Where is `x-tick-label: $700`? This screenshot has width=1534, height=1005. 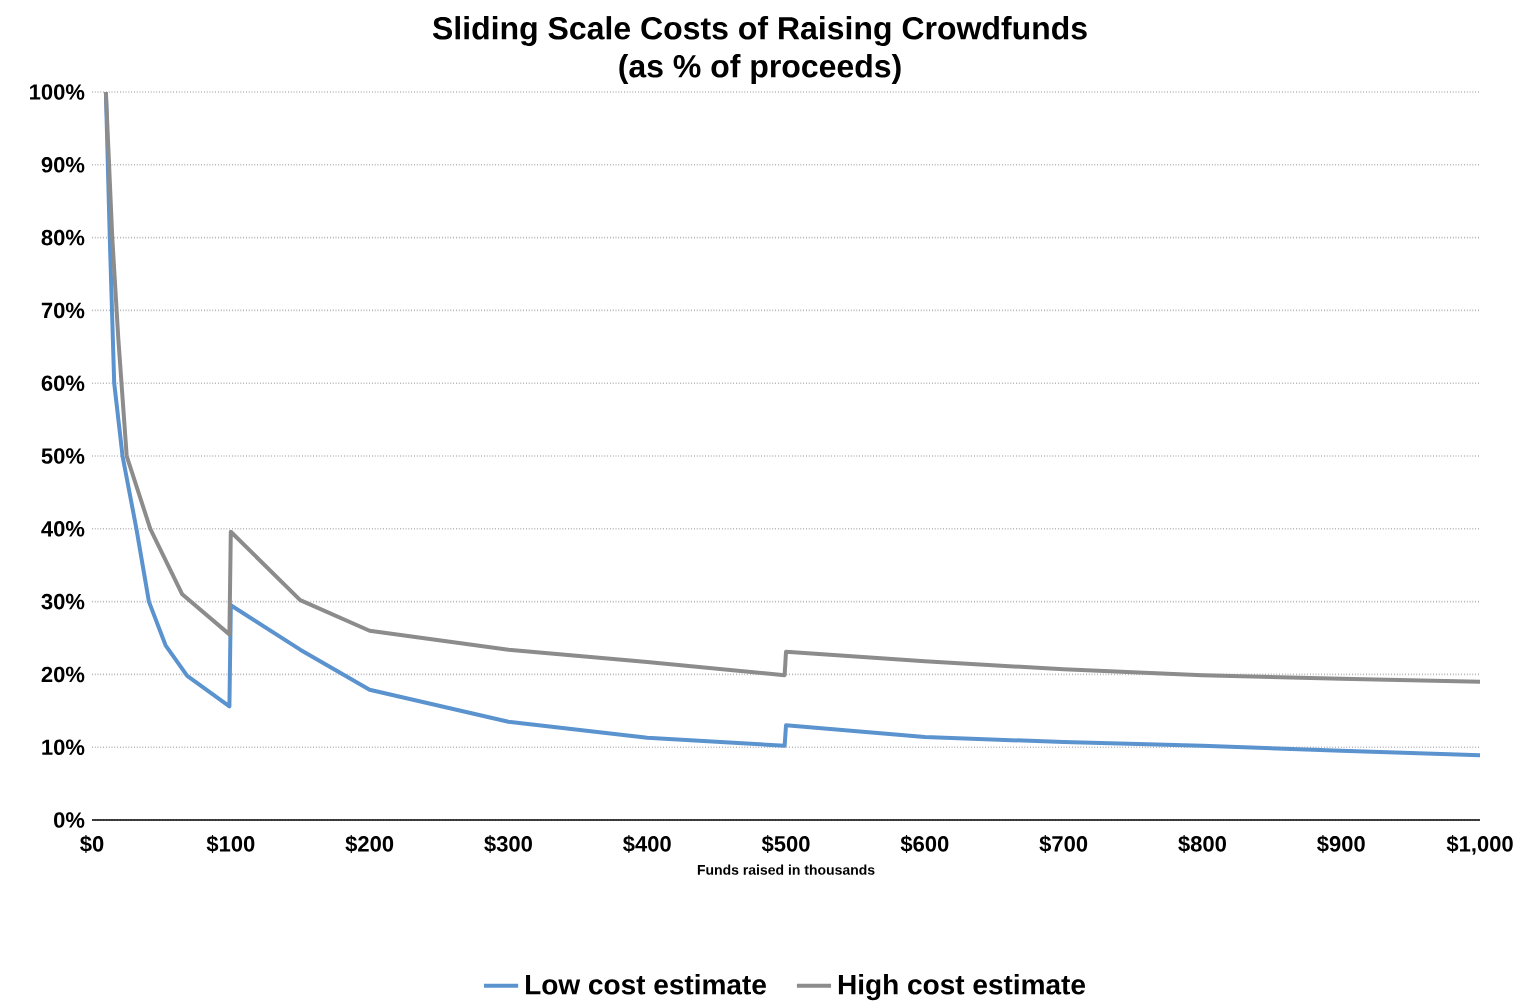 x-tick-label: $700 is located at coordinates (1063, 843).